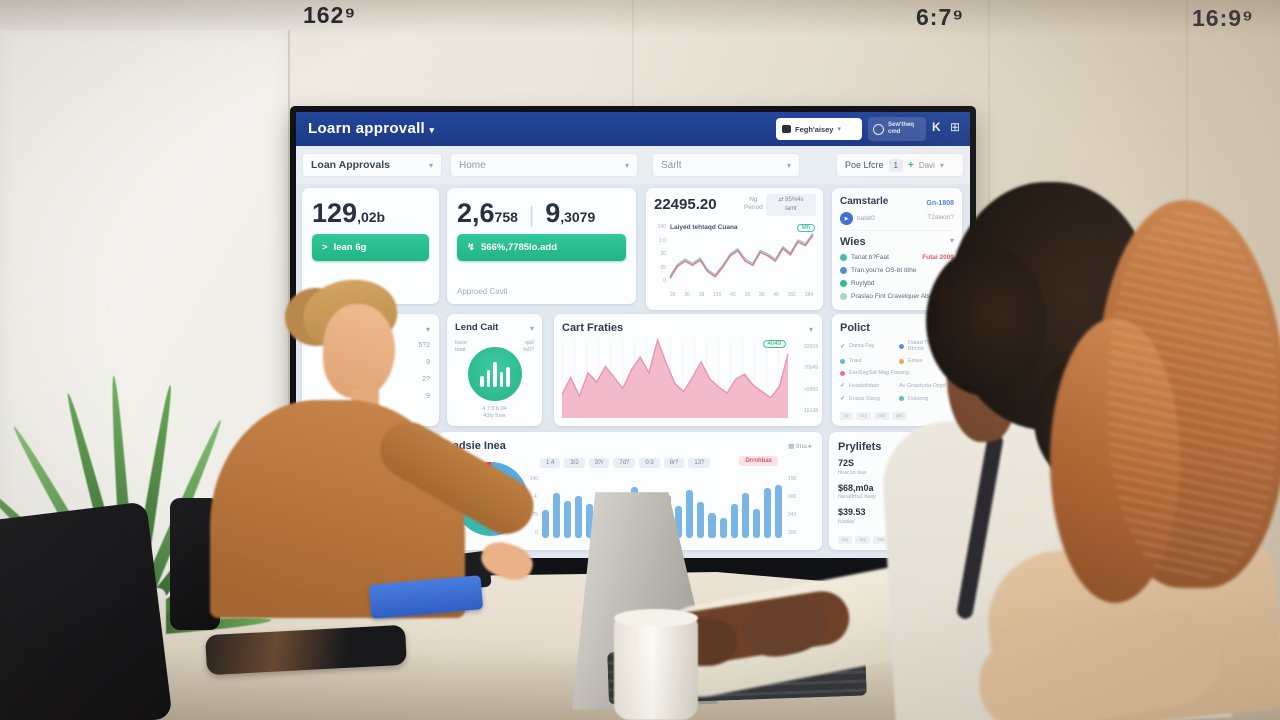 The width and height of the screenshot is (1280, 720). Describe the element at coordinates (371, 217) in the screenshot. I see `approvals-value-sub: ,02b` at that location.